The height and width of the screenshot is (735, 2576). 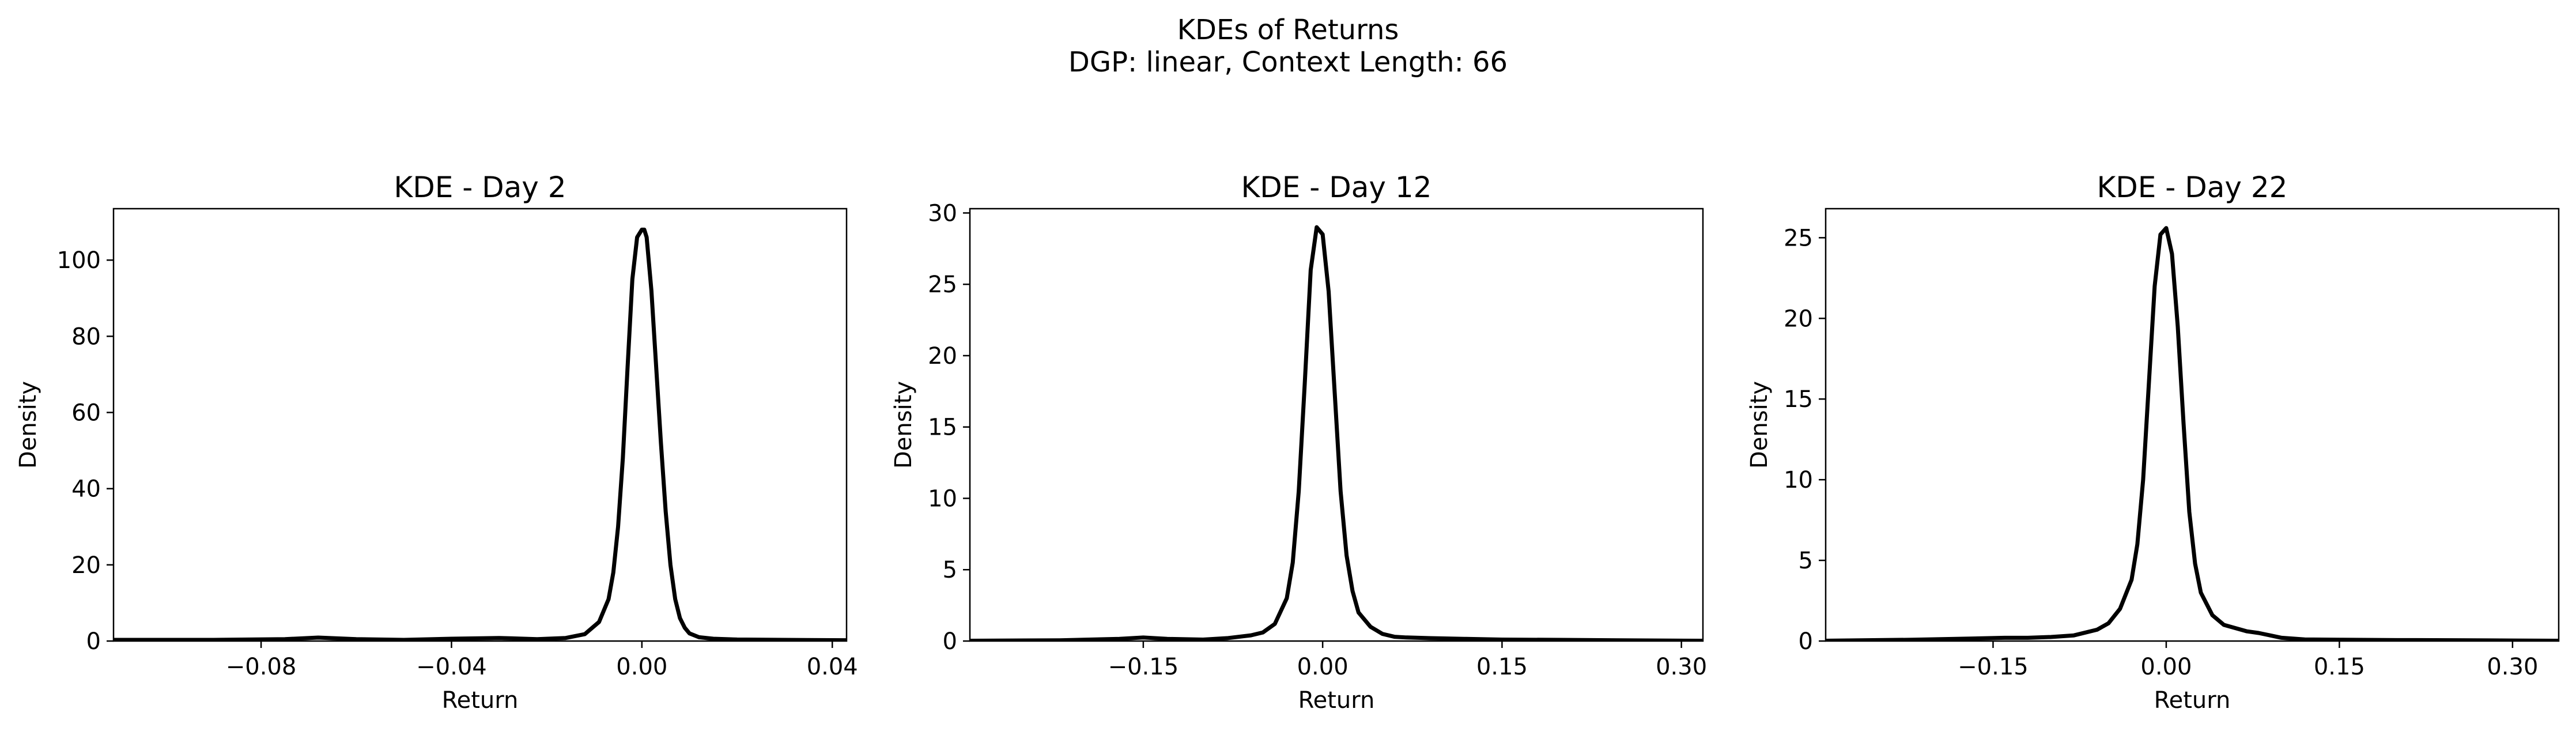 What do you see at coordinates (943, 213) in the screenshot?
I see `y-tick-label: 30` at bounding box center [943, 213].